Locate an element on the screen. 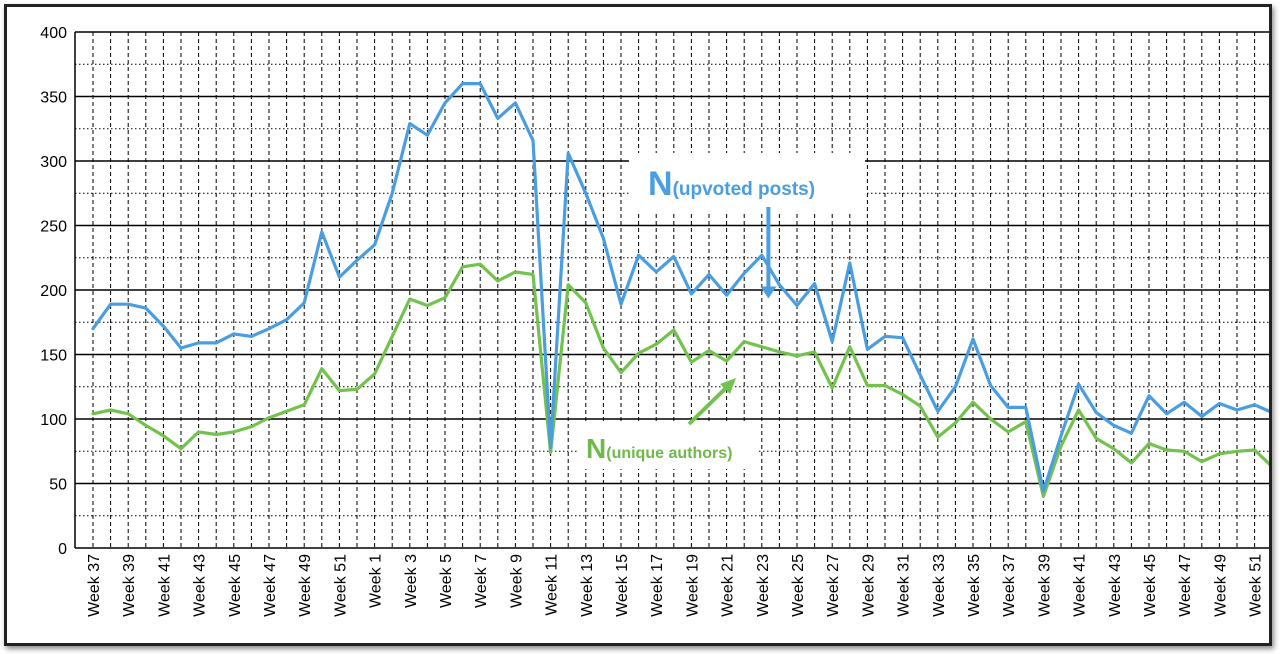 The width and height of the screenshot is (1280, 654). y-tick-label: 0 is located at coordinates (62, 549).